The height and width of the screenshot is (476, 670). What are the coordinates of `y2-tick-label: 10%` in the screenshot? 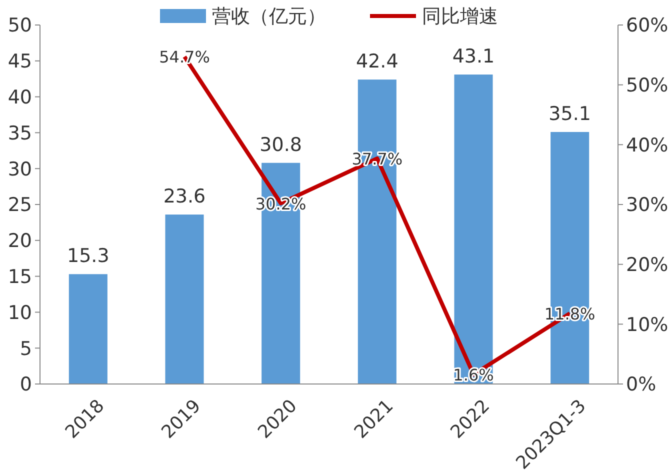 It's located at (647, 325).